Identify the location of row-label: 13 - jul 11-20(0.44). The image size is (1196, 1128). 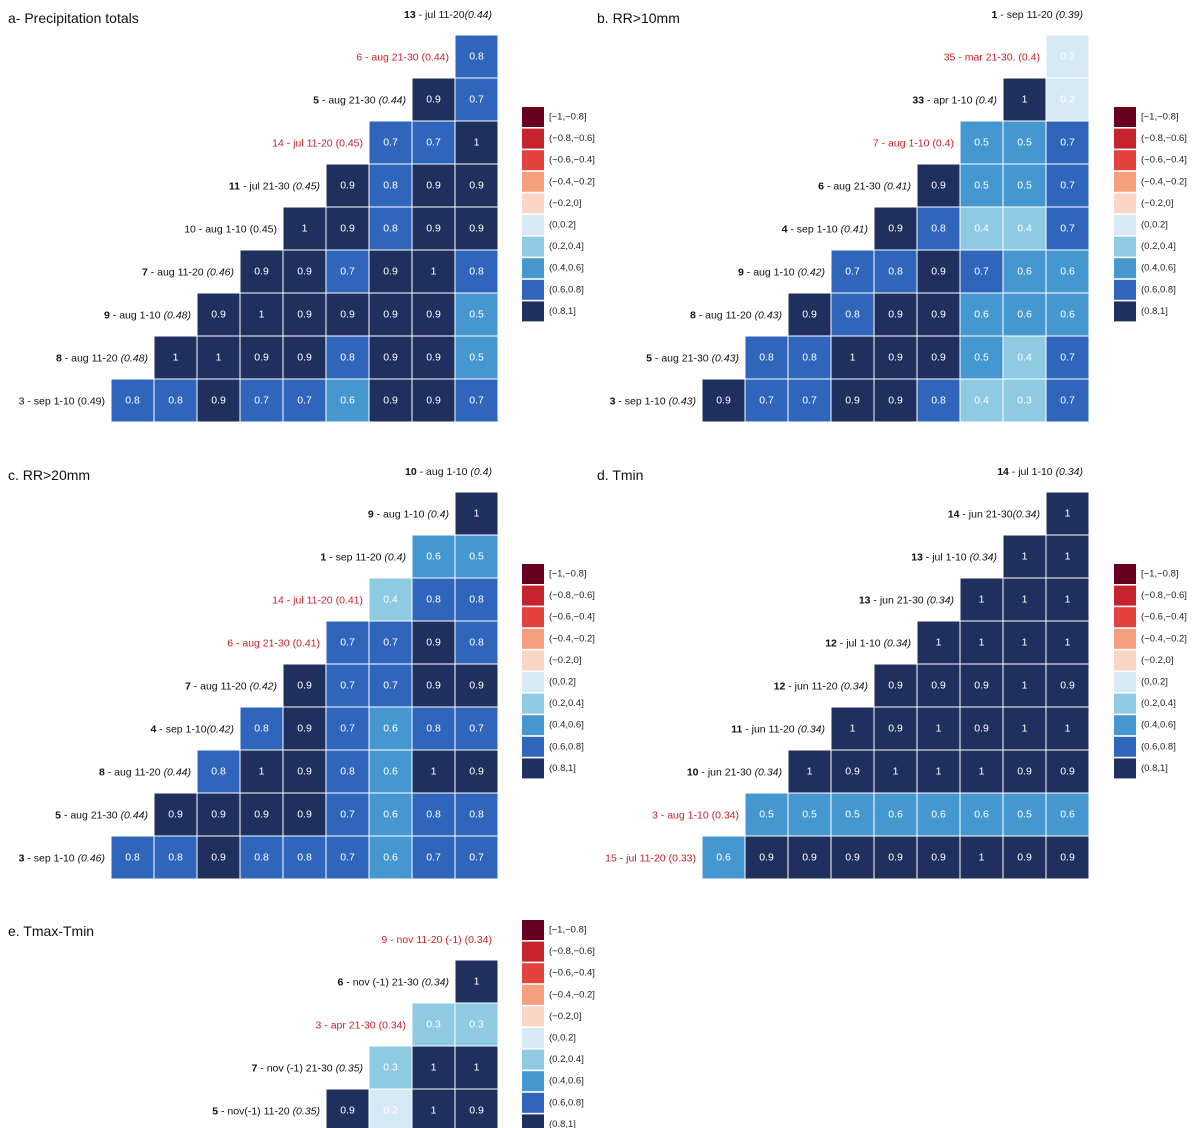
(448, 15).